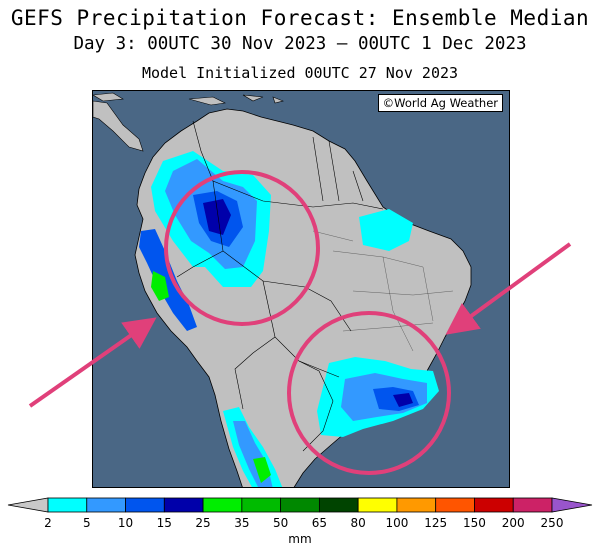 Image resolution: width=600 pixels, height=548 pixels. What do you see at coordinates (203, 523) in the screenshot?
I see `colorbar-tick-25: 25` at bounding box center [203, 523].